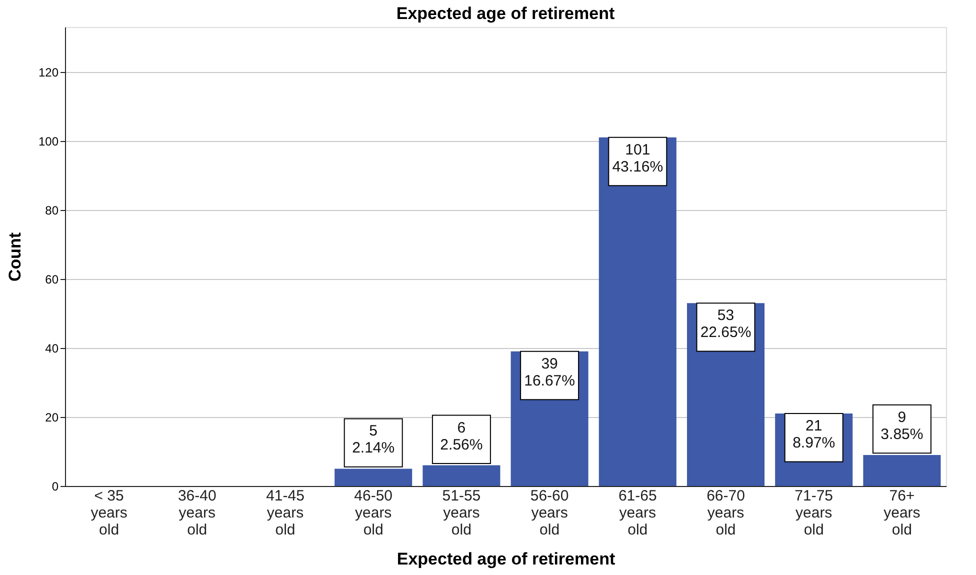  Describe the element at coordinates (638, 158) in the screenshot. I see `data-label: 101 43.16%` at that location.